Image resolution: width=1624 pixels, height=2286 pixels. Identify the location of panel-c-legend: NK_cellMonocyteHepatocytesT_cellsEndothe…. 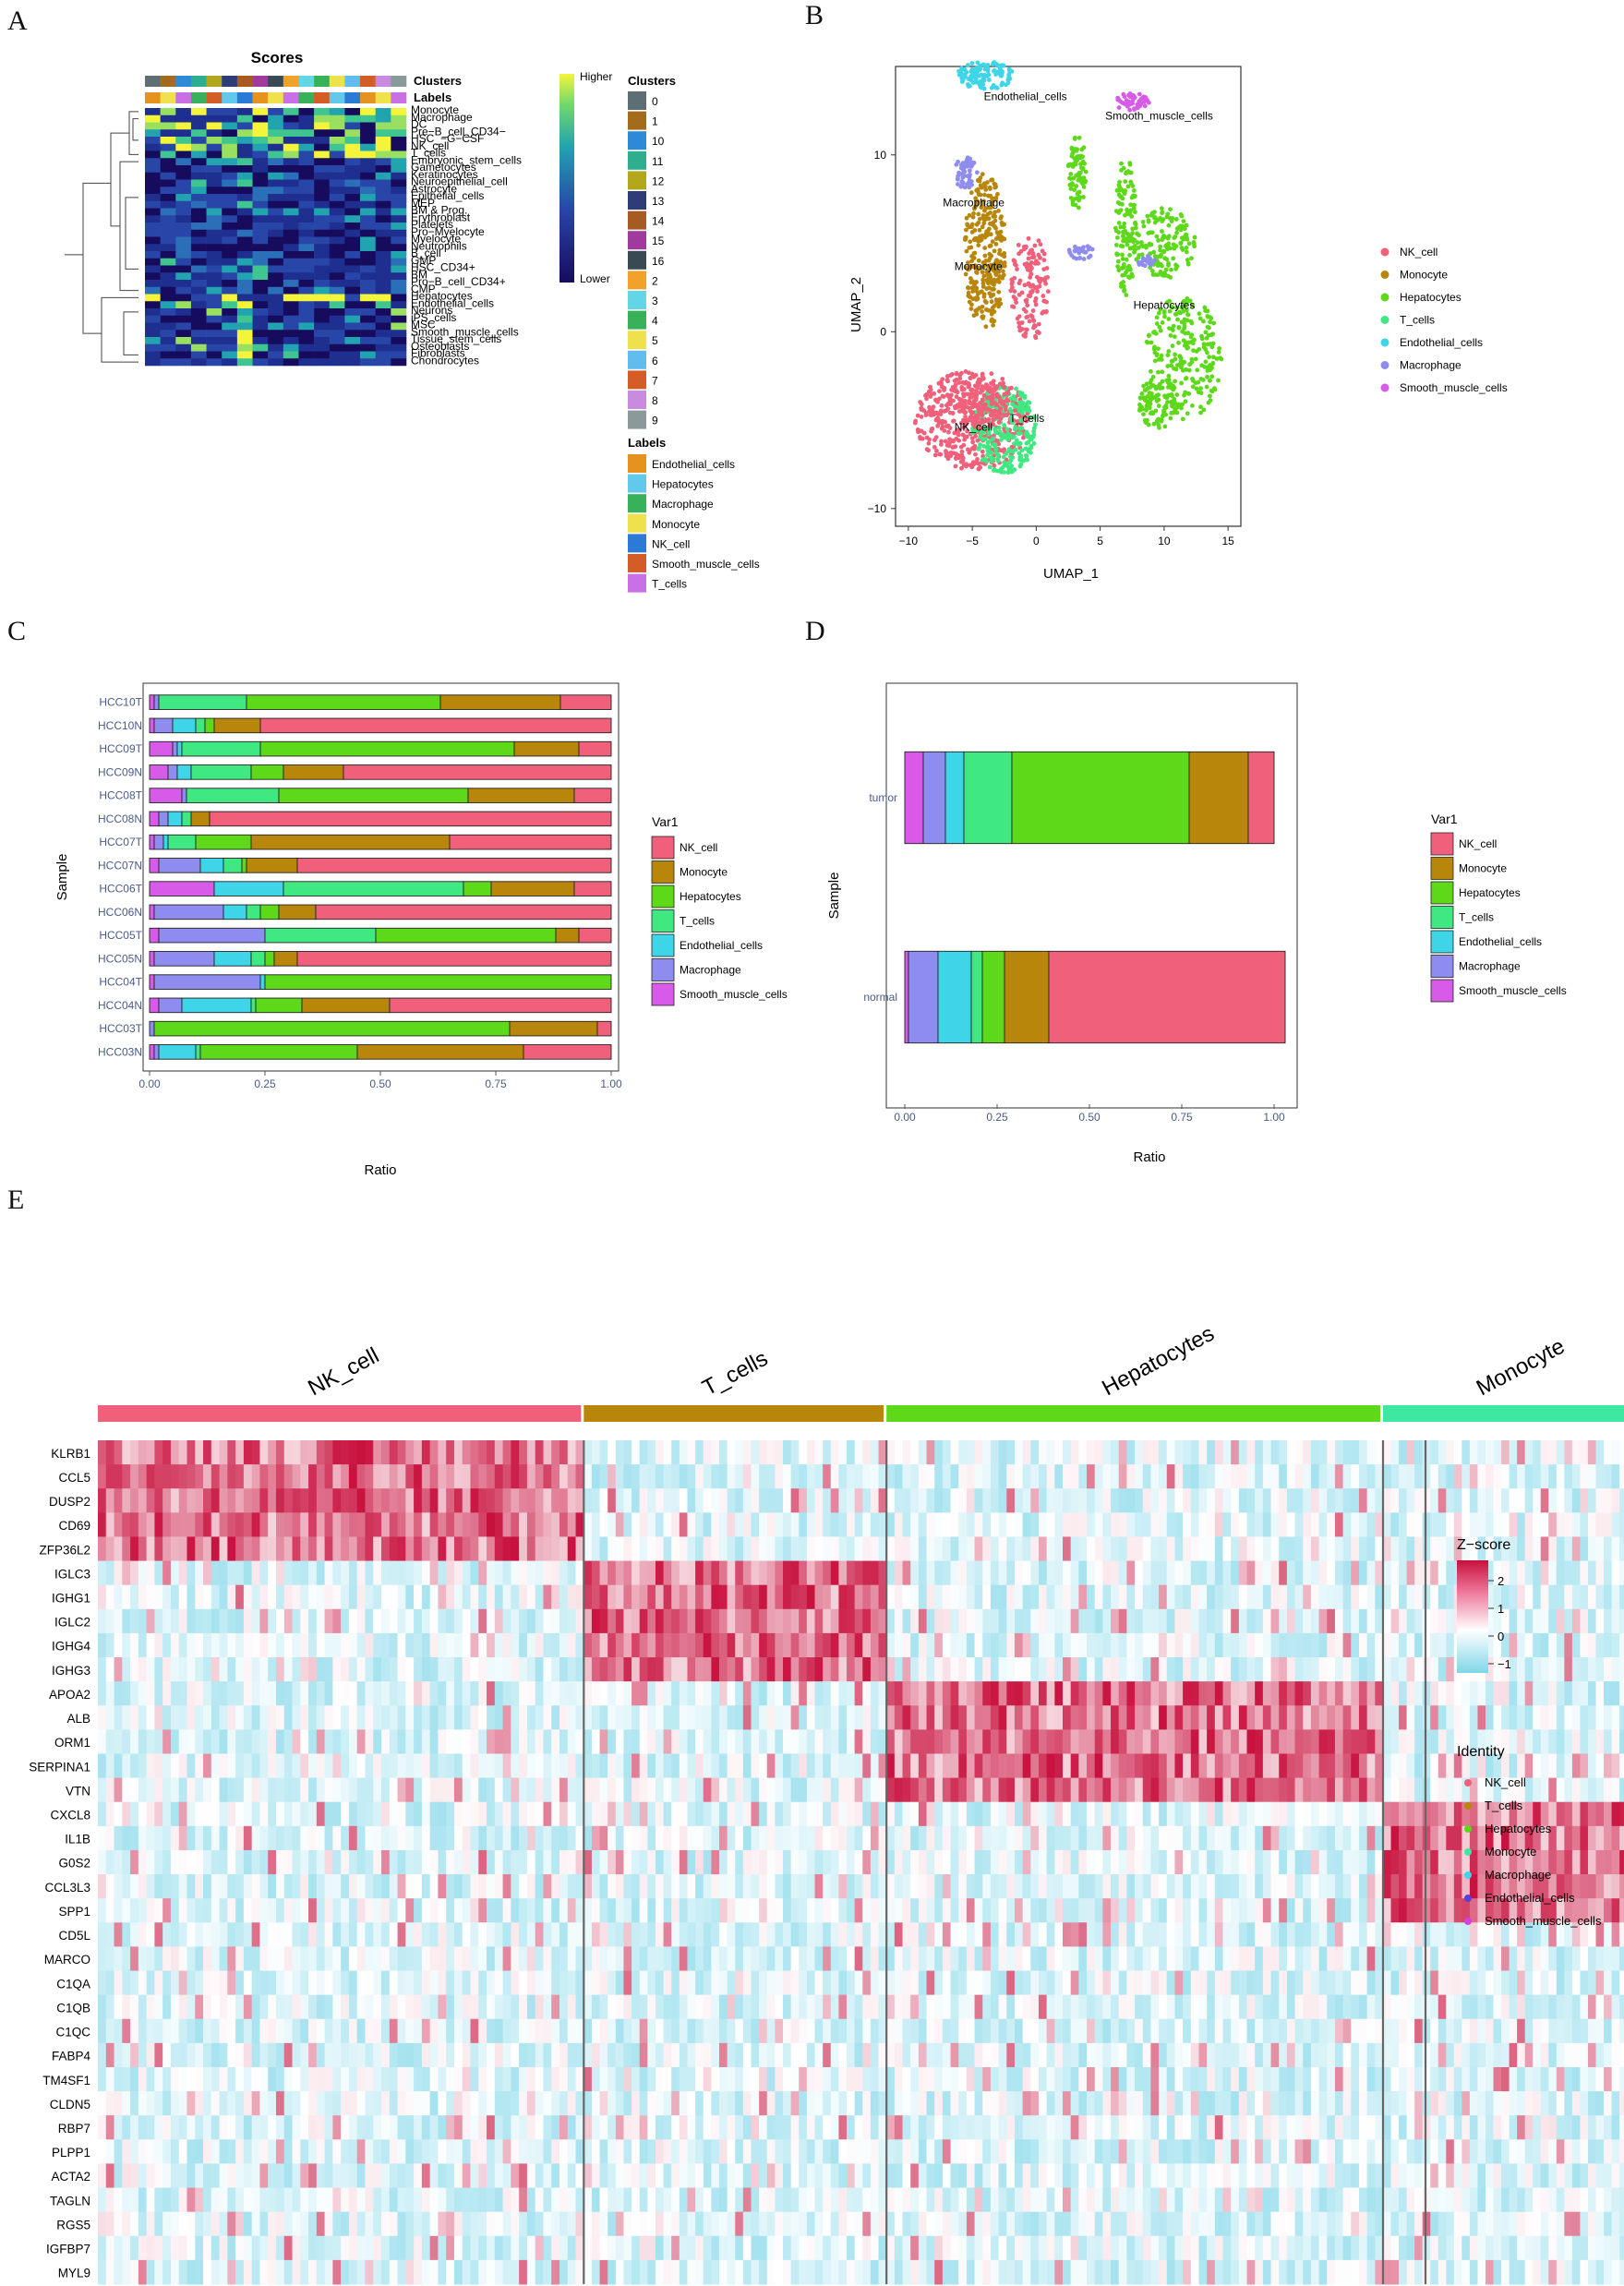
(719, 921).